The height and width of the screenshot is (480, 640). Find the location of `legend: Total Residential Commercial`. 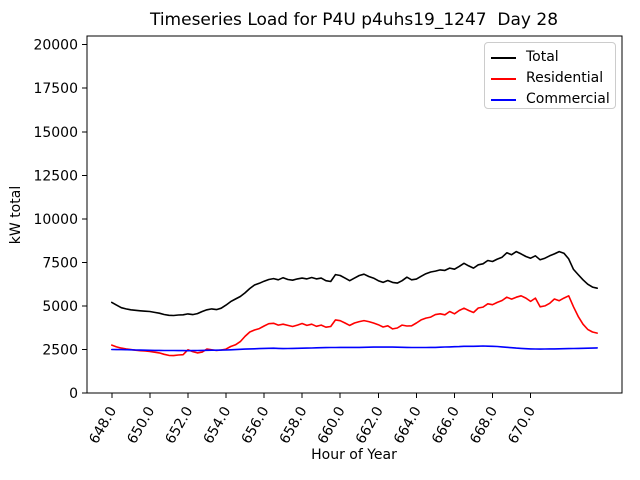

legend: Total Residential Commercial is located at coordinates (550, 75).